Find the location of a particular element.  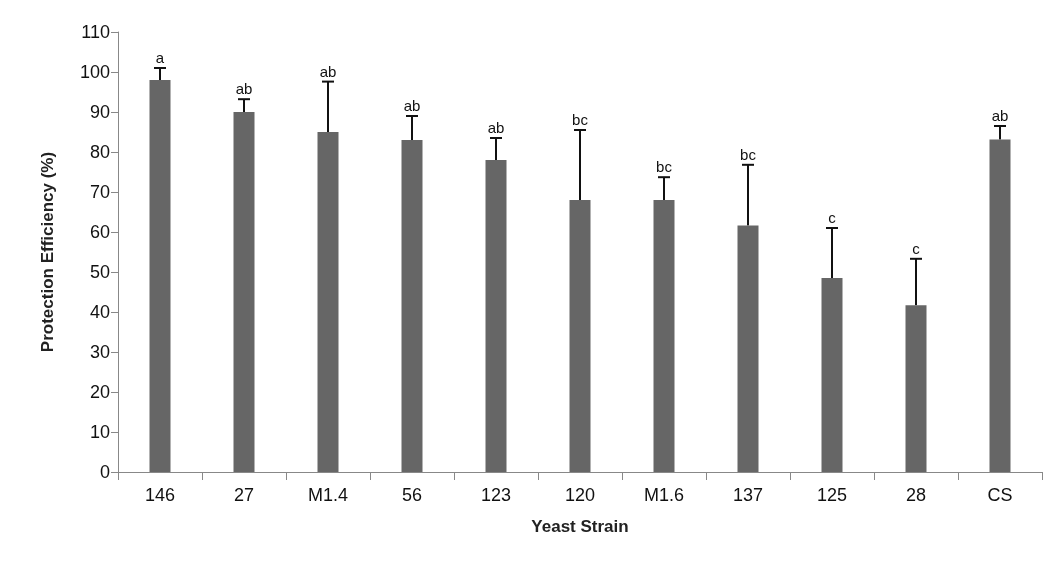

x-tick-label: 28 is located at coordinates (916, 495).